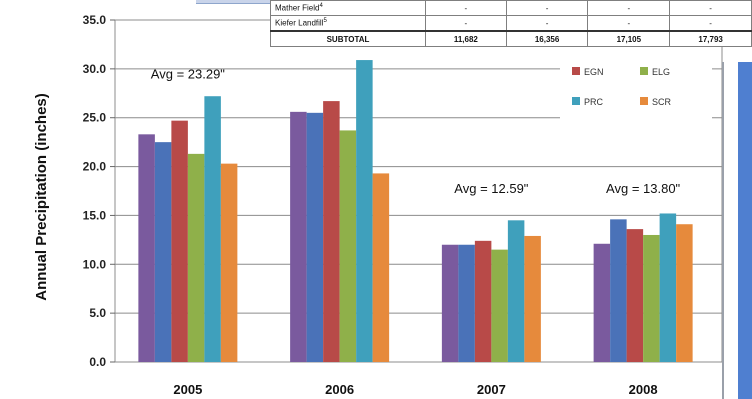 This screenshot has width=752, height=399. I want to click on right-edge-panel, so click(737, 230).